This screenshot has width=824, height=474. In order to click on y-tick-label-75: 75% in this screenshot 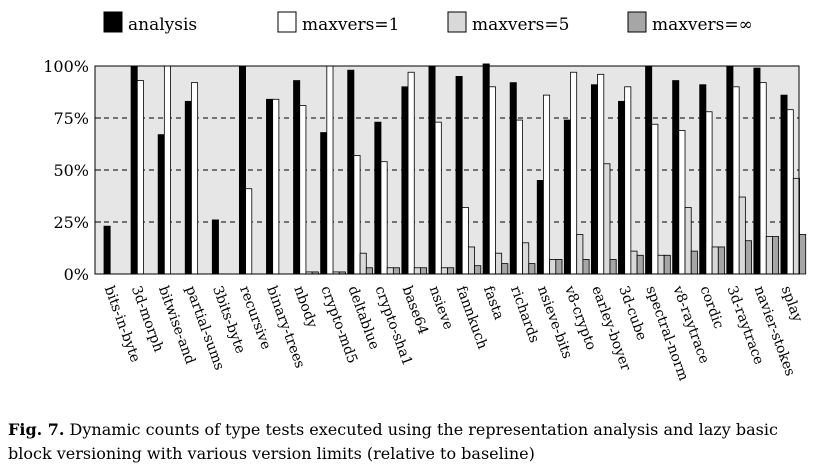, I will do `click(71, 118)`.